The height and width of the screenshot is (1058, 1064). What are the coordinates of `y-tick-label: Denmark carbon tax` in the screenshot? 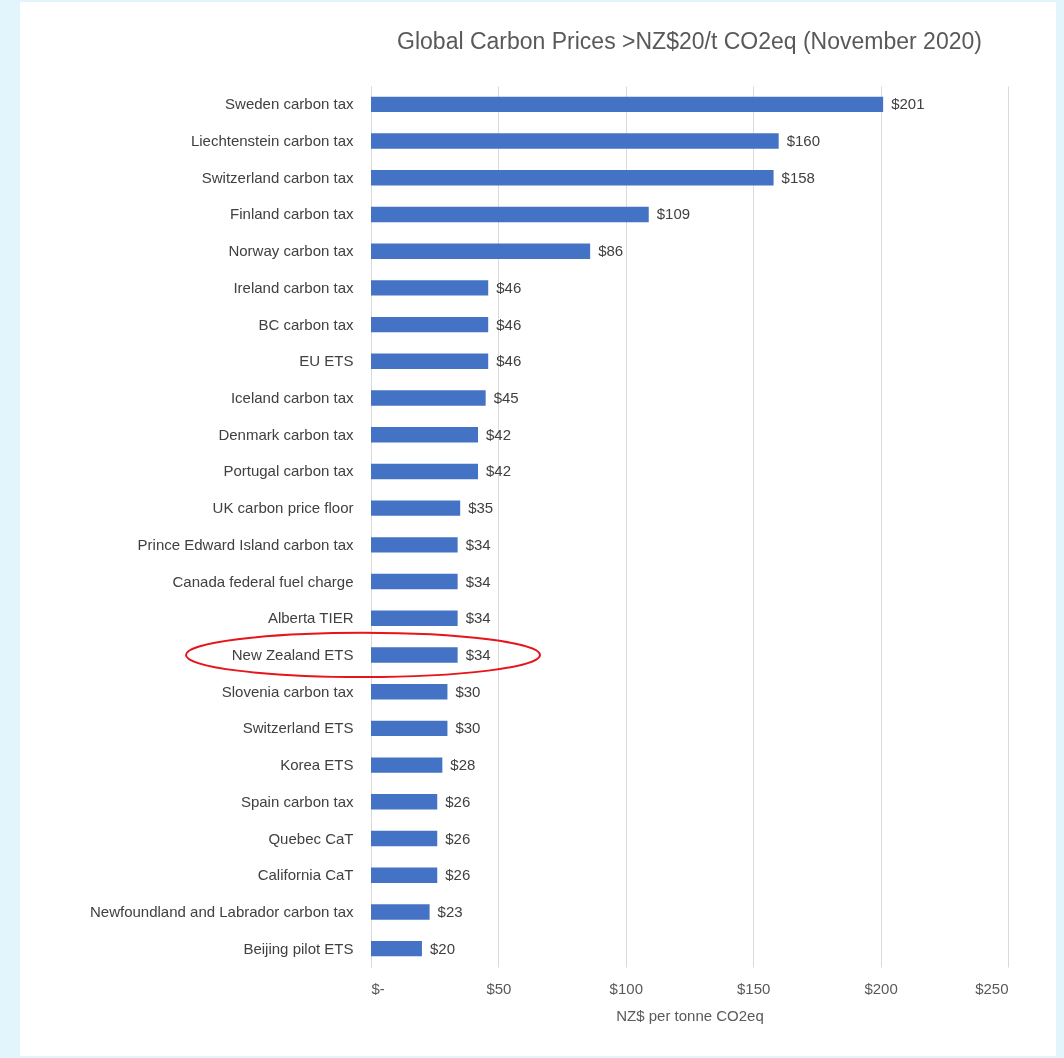 It's located at (286, 434).